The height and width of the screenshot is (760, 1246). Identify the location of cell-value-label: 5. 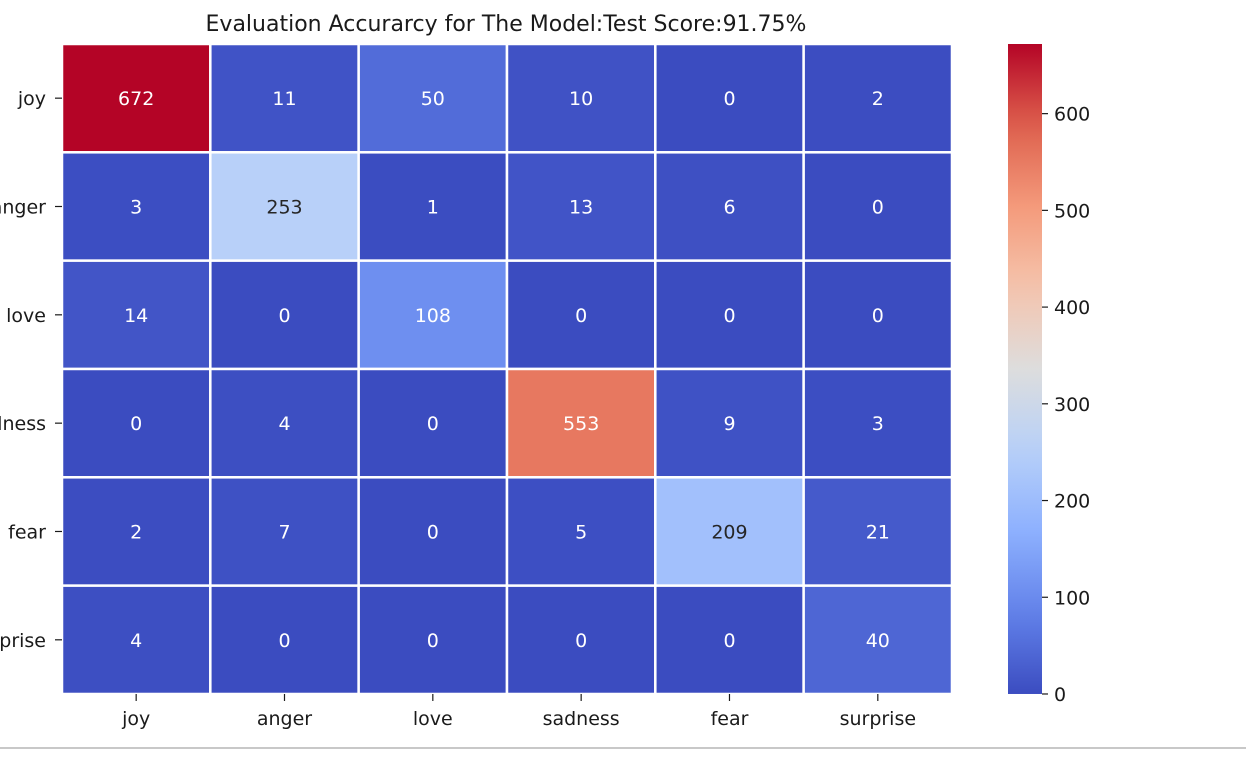
(581, 532).